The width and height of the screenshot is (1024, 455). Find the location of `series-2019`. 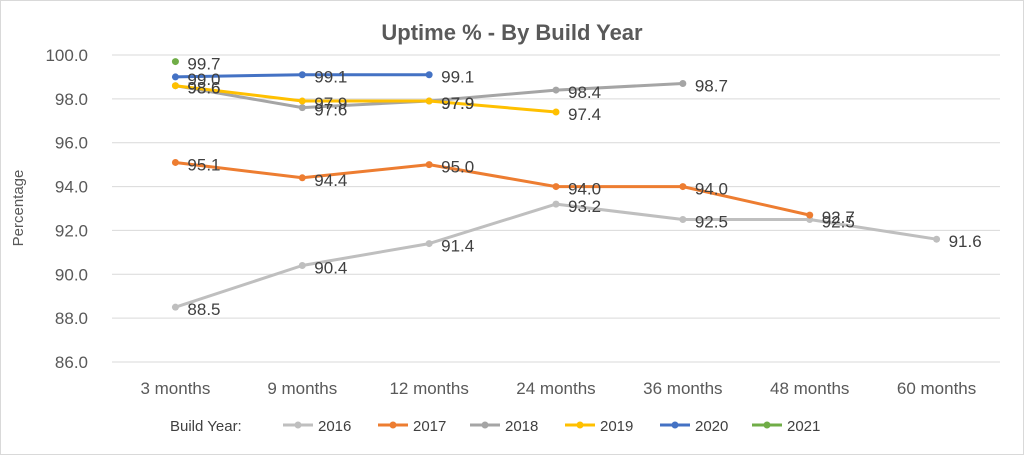

series-2019 is located at coordinates (365, 99).